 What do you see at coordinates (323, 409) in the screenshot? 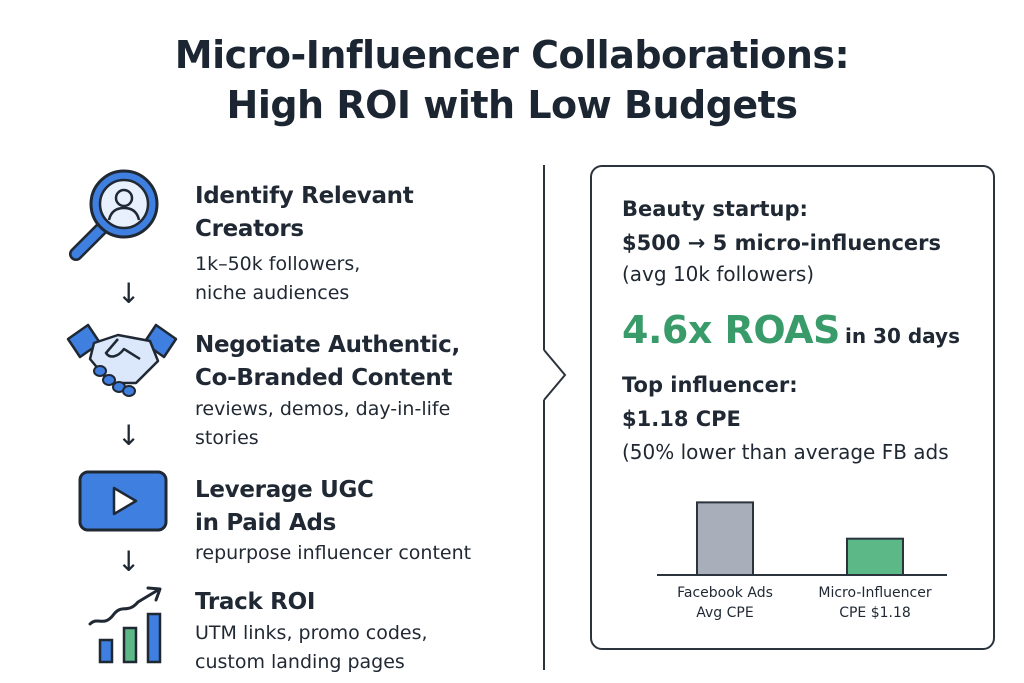
I see `desc-line: reviews, demos, day-in-life` at bounding box center [323, 409].